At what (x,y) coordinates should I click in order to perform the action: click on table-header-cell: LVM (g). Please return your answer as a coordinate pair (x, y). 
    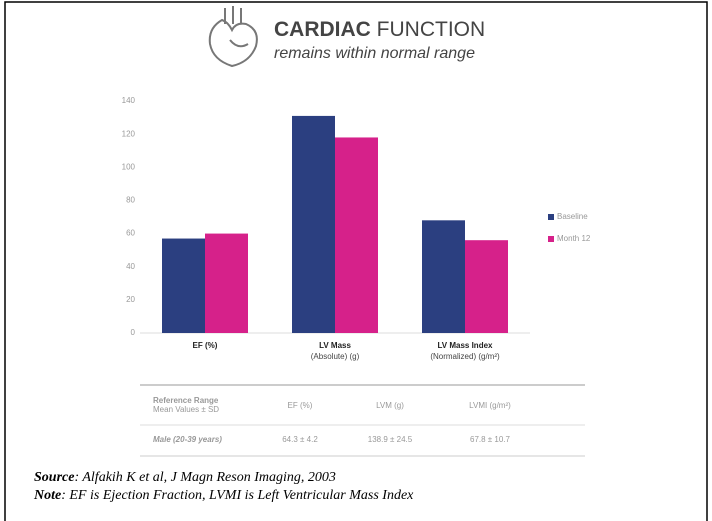
    Looking at the image, I should click on (390, 405).